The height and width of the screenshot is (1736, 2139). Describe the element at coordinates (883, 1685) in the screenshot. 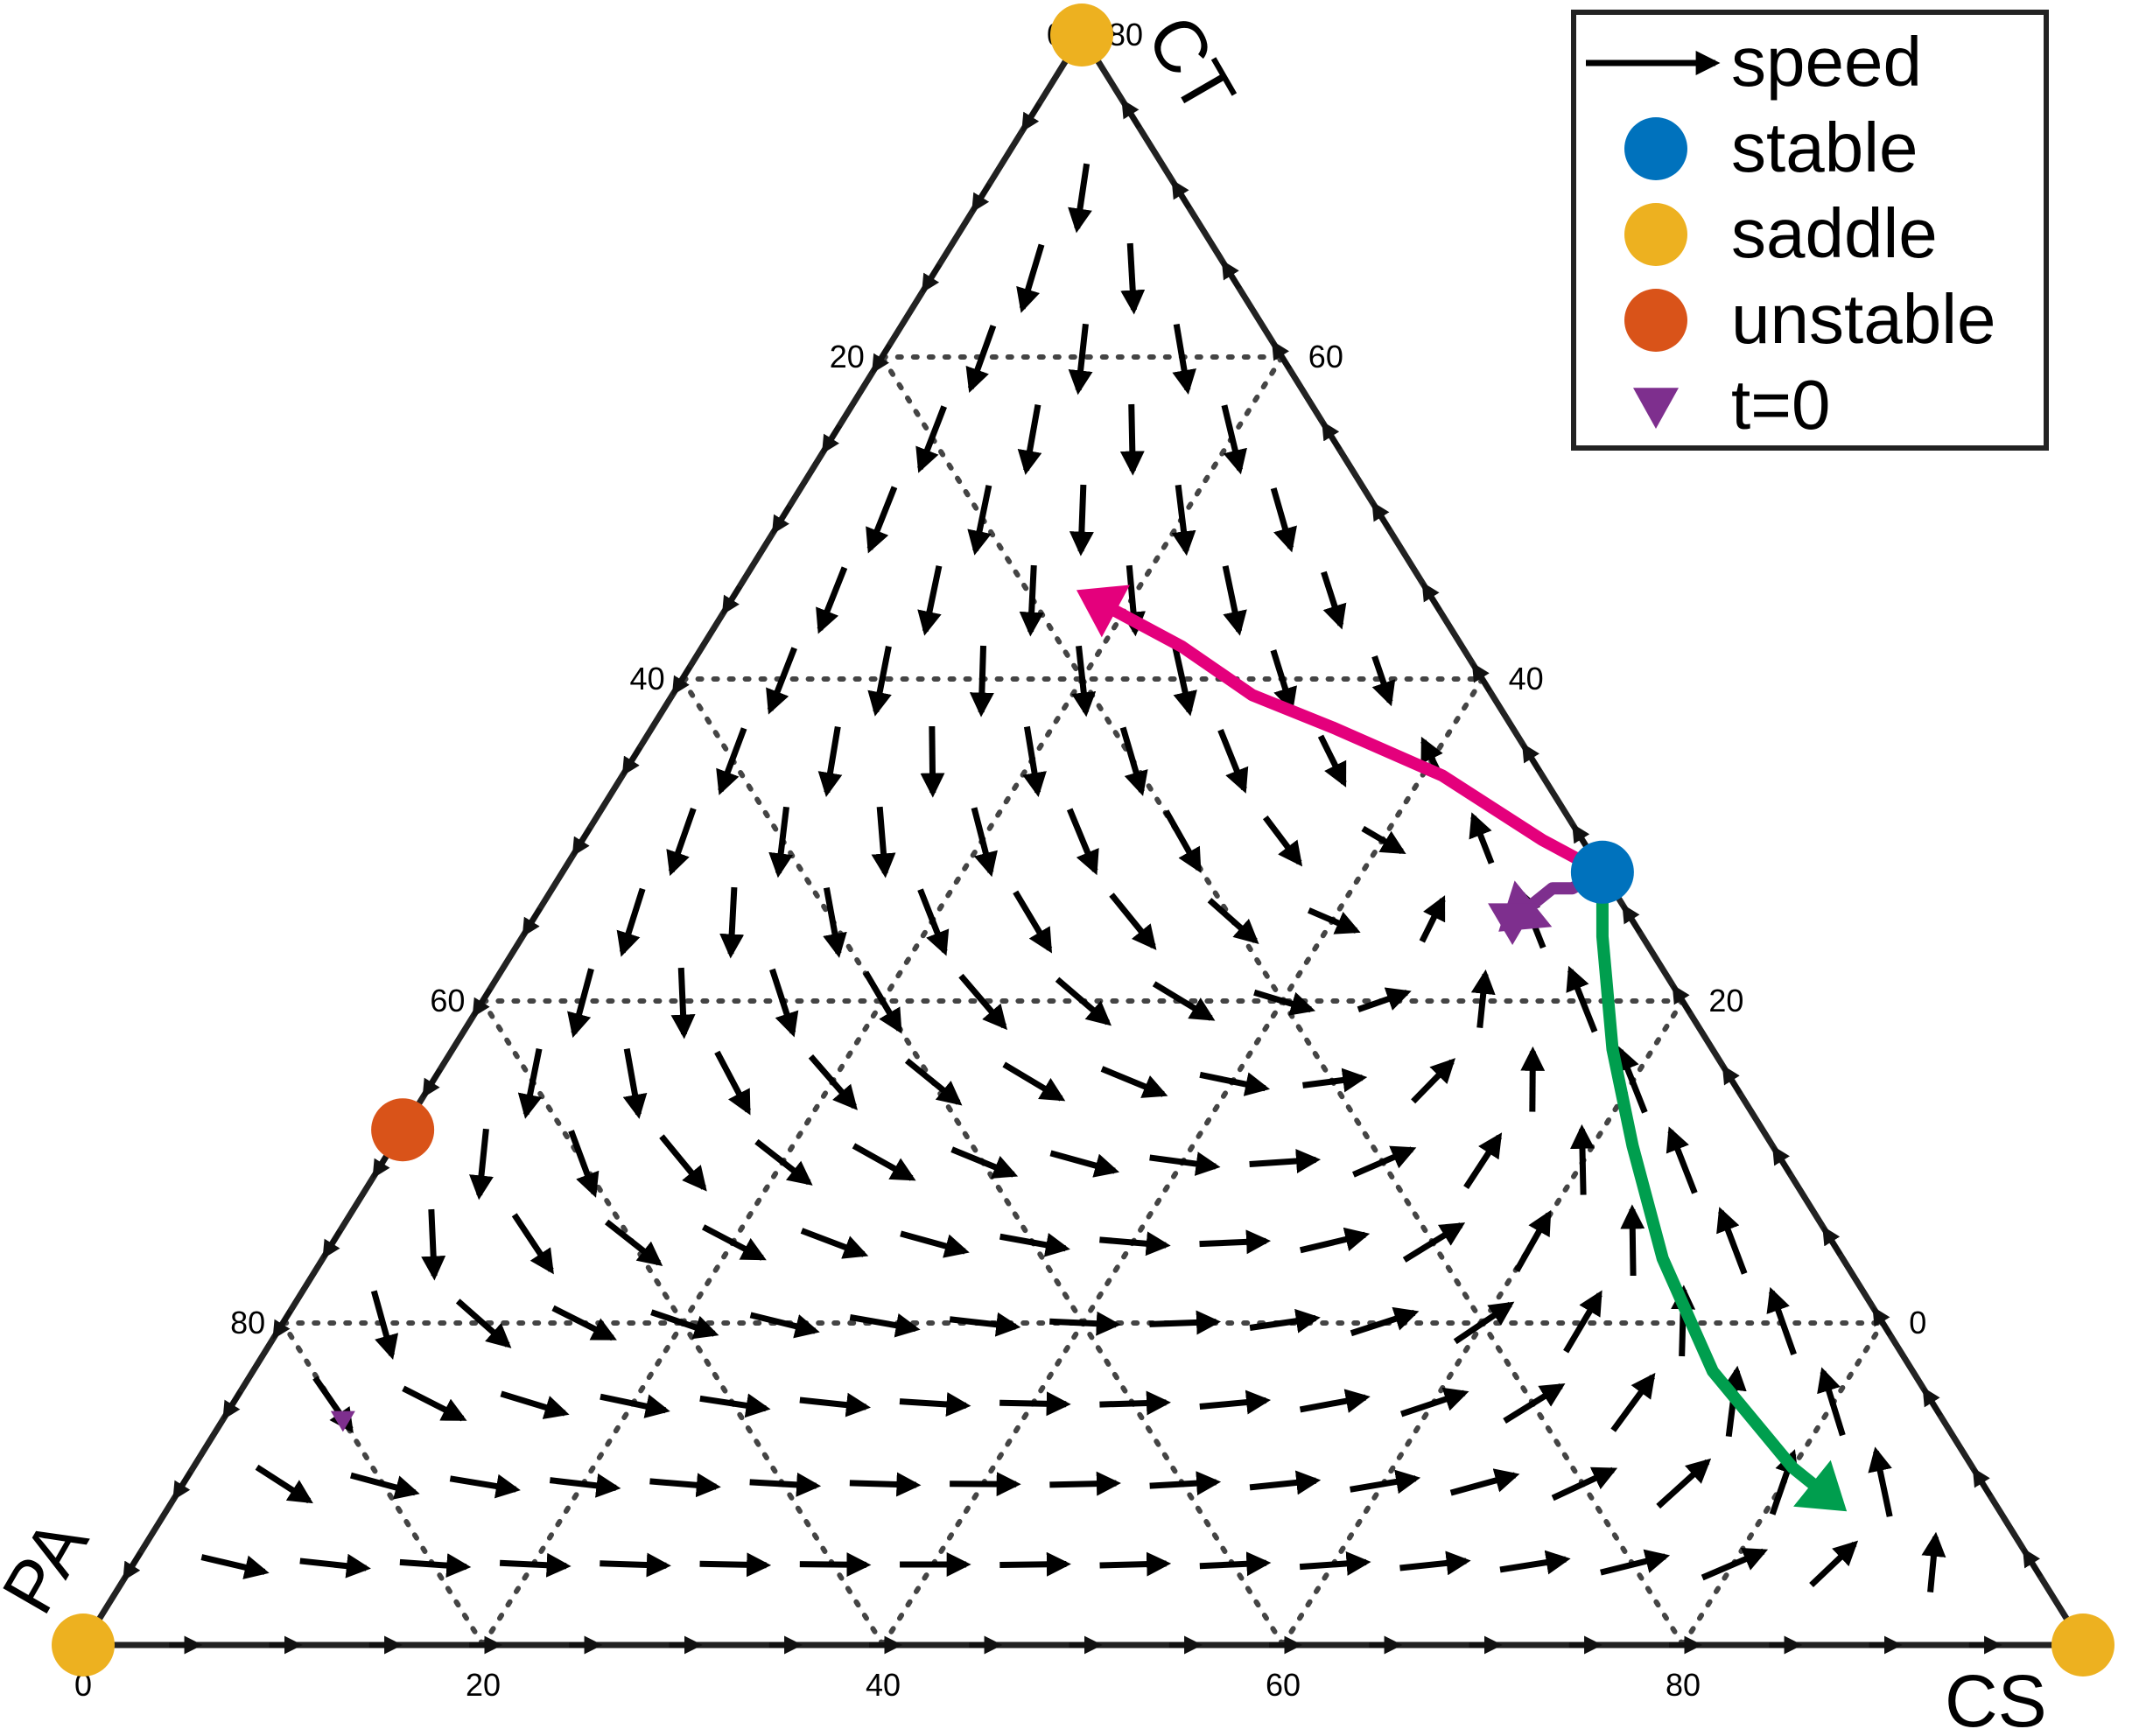

I see `tick-label-bottom: 40` at that location.